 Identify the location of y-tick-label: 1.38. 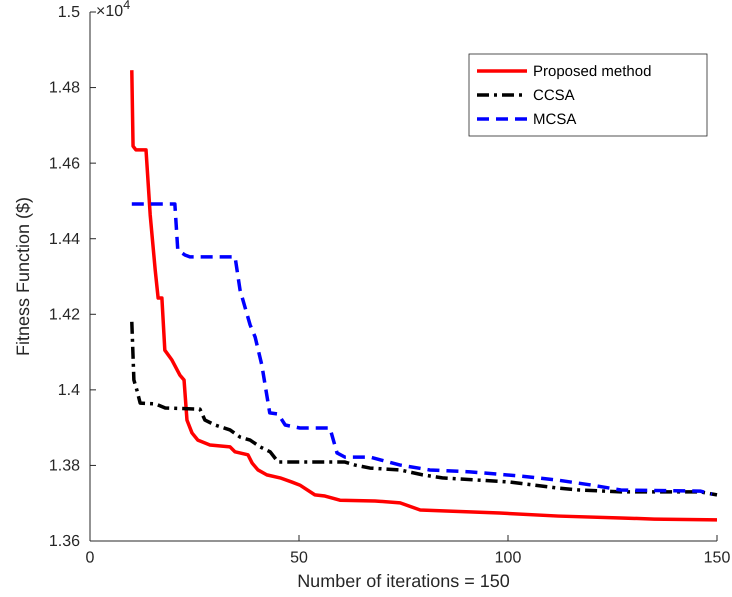
(64, 466).